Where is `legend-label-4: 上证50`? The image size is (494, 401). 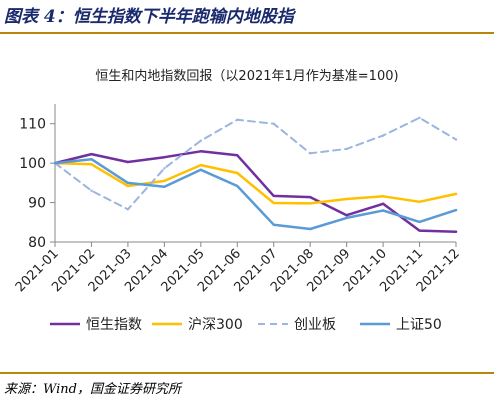 legend-label-4: 上证50 is located at coordinates (419, 325).